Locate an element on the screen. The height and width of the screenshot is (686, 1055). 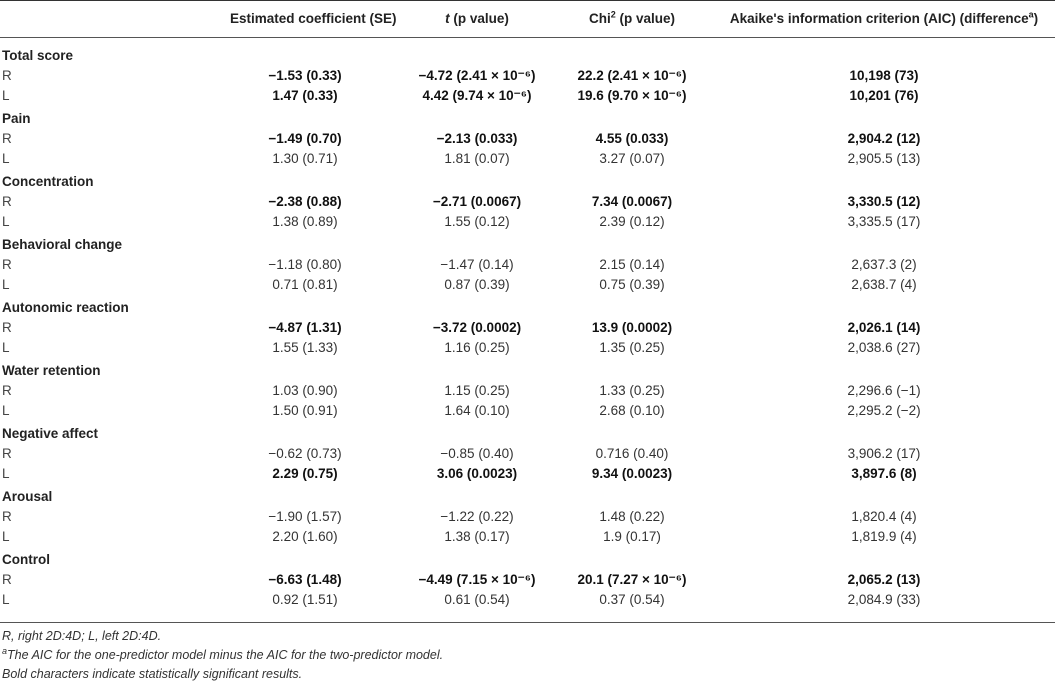
header-chi-post: (p value) is located at coordinates (645, 18).